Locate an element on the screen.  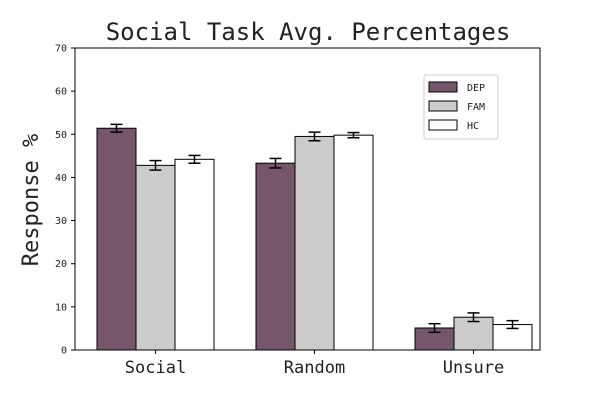
bar-dep-social is located at coordinates (116, 239).